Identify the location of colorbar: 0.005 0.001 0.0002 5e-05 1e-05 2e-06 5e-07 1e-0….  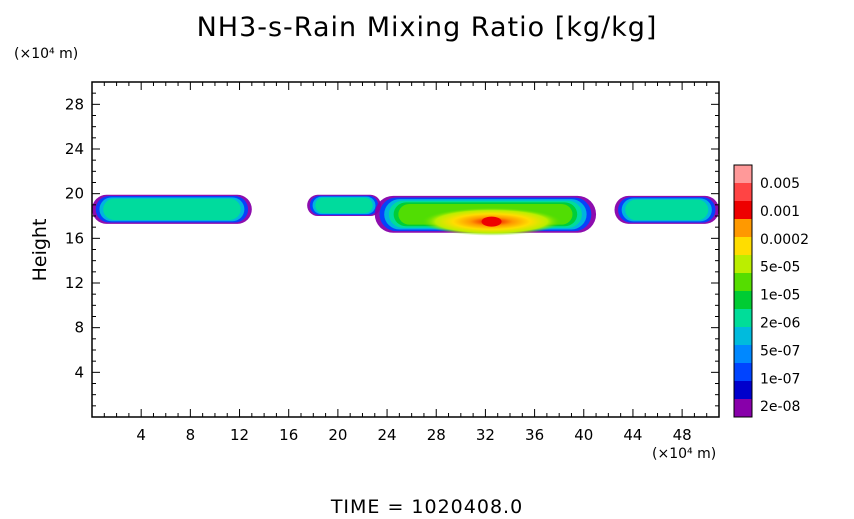
(771, 291).